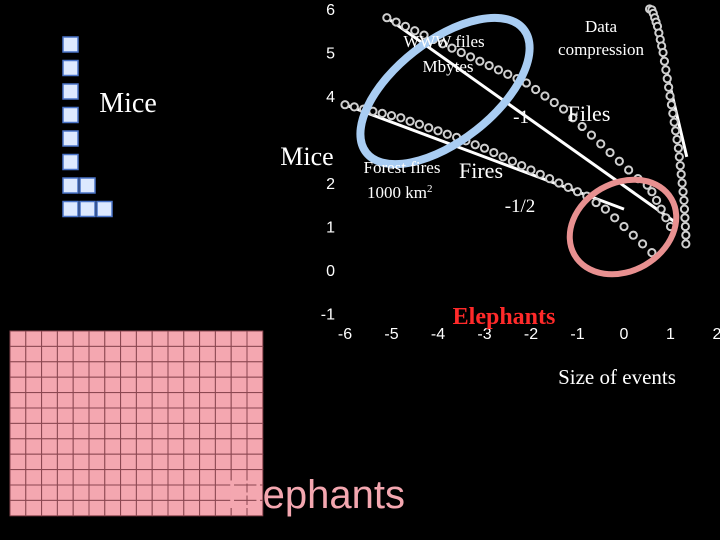 This screenshot has width=720, height=540. Describe the element at coordinates (529, 334) in the screenshot. I see `x-axis-ticks: -6 -5 -4 -3 -2 -1 0 1 2` at that location.